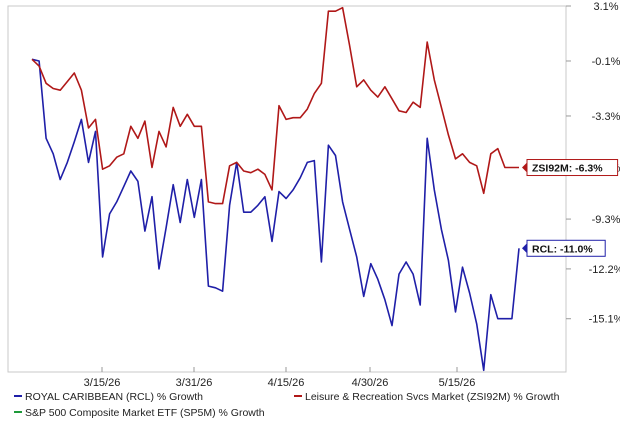 The width and height of the screenshot is (620, 431). I want to click on y-tick-label: -9.3%, so click(606, 220).